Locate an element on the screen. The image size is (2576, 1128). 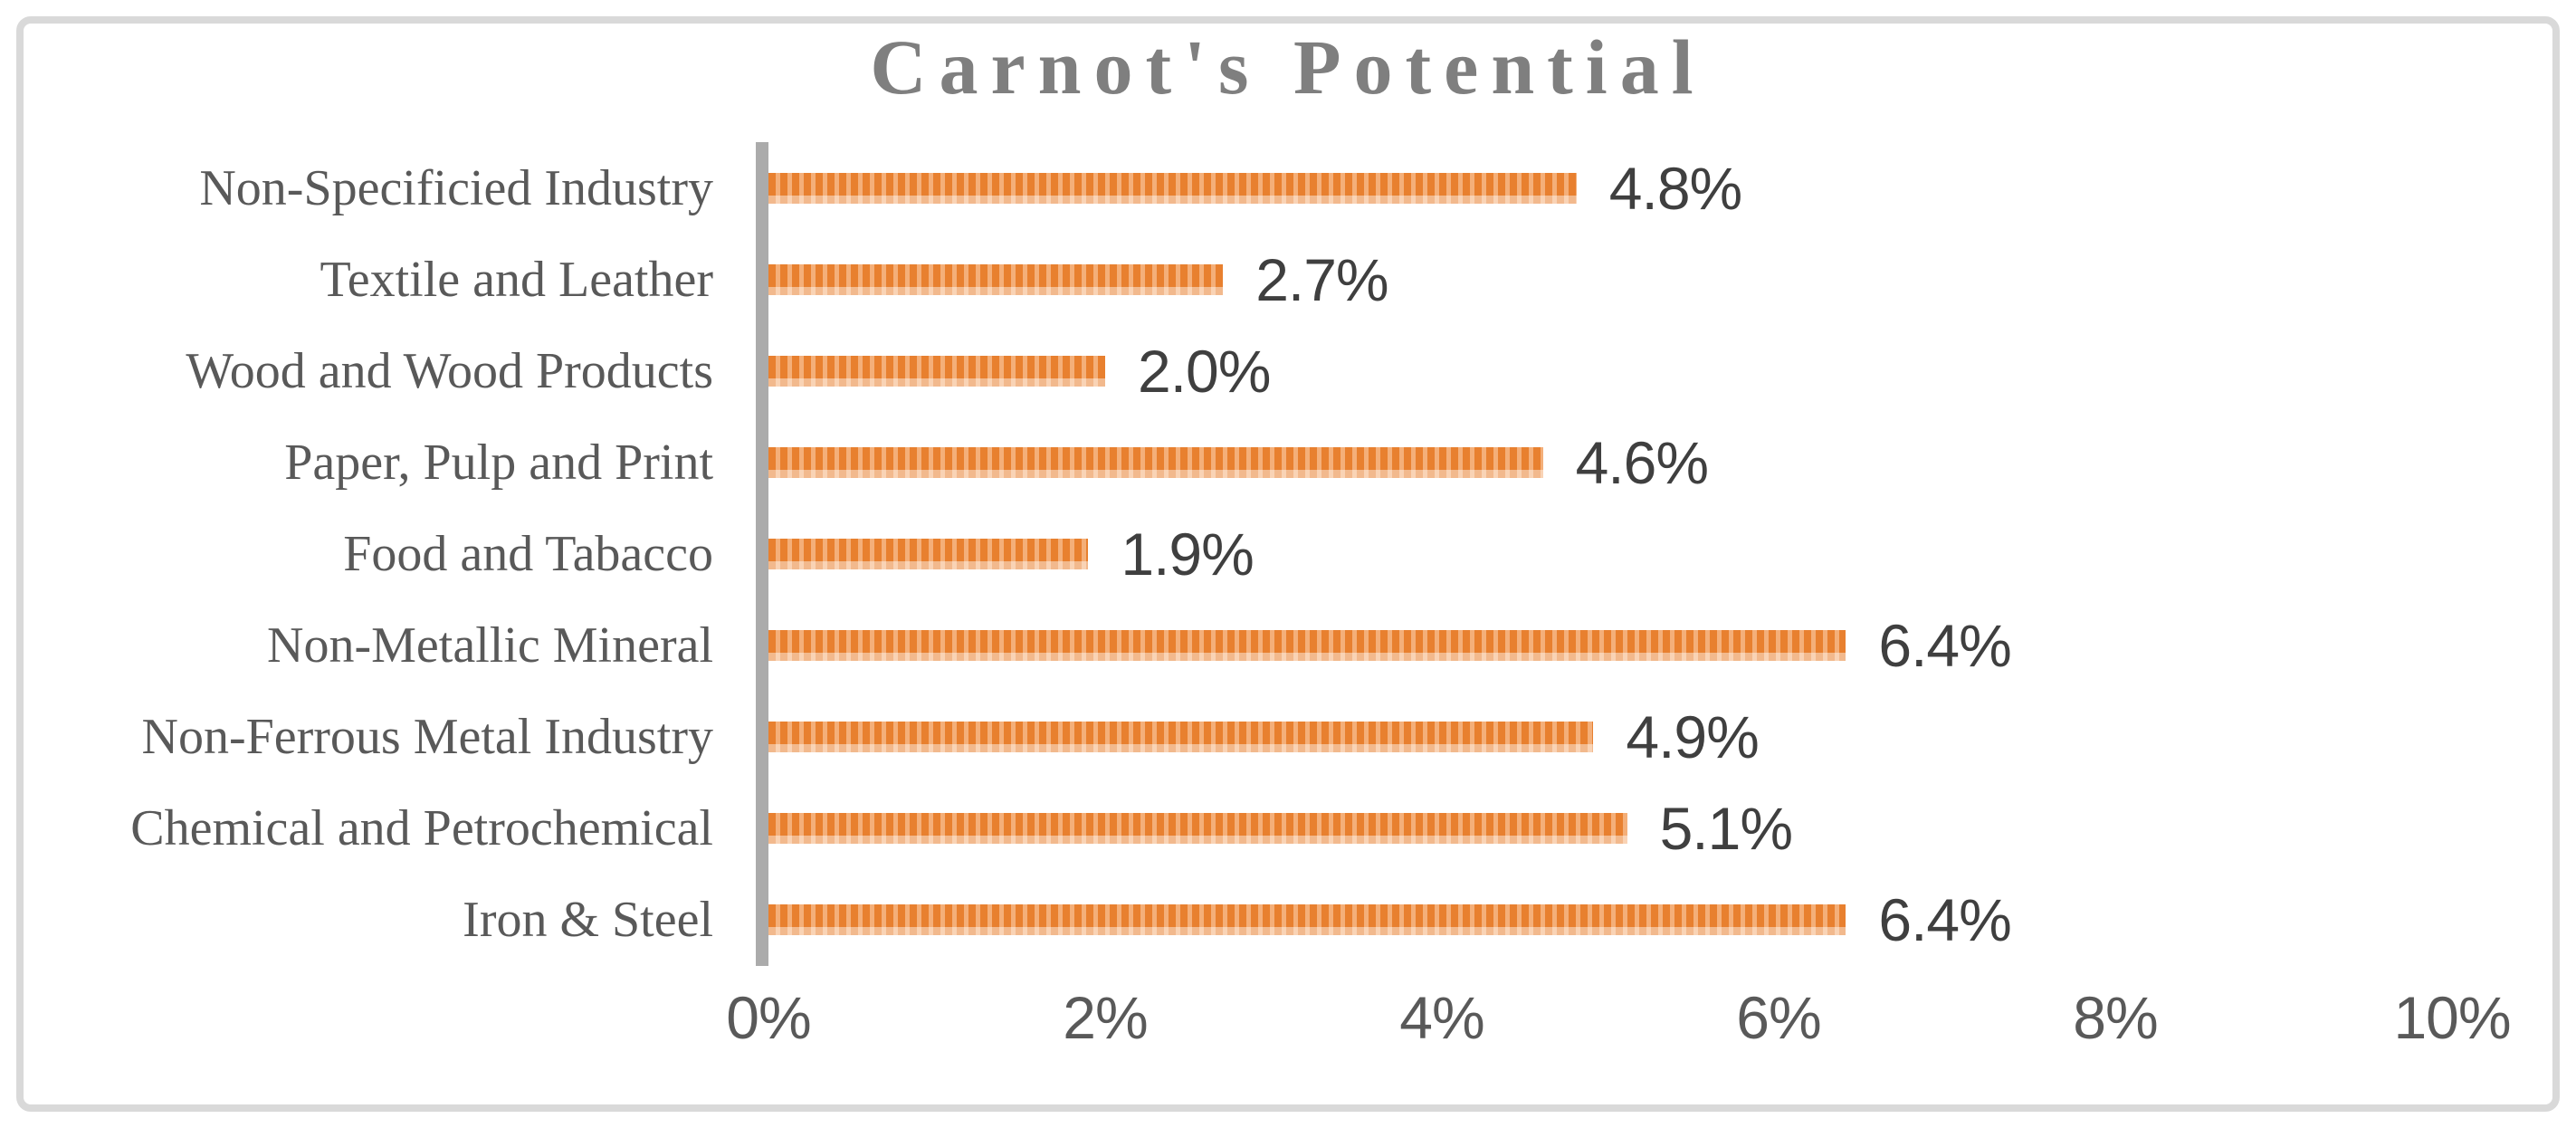
bar-row: 2.7% is located at coordinates (1610, 279).